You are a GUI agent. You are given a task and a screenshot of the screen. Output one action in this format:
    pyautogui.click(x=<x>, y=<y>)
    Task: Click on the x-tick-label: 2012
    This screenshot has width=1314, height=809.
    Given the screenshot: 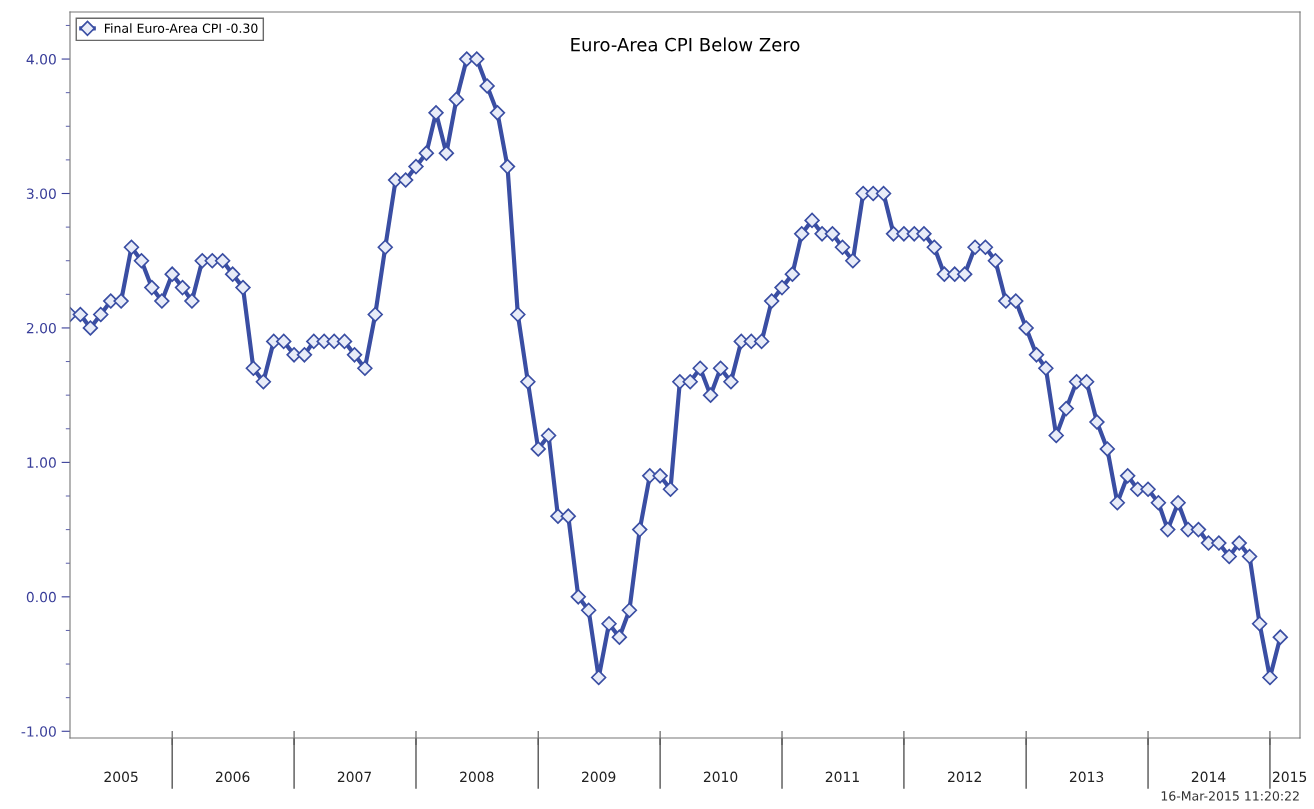 What is the action you would take?
    pyautogui.click(x=964, y=777)
    